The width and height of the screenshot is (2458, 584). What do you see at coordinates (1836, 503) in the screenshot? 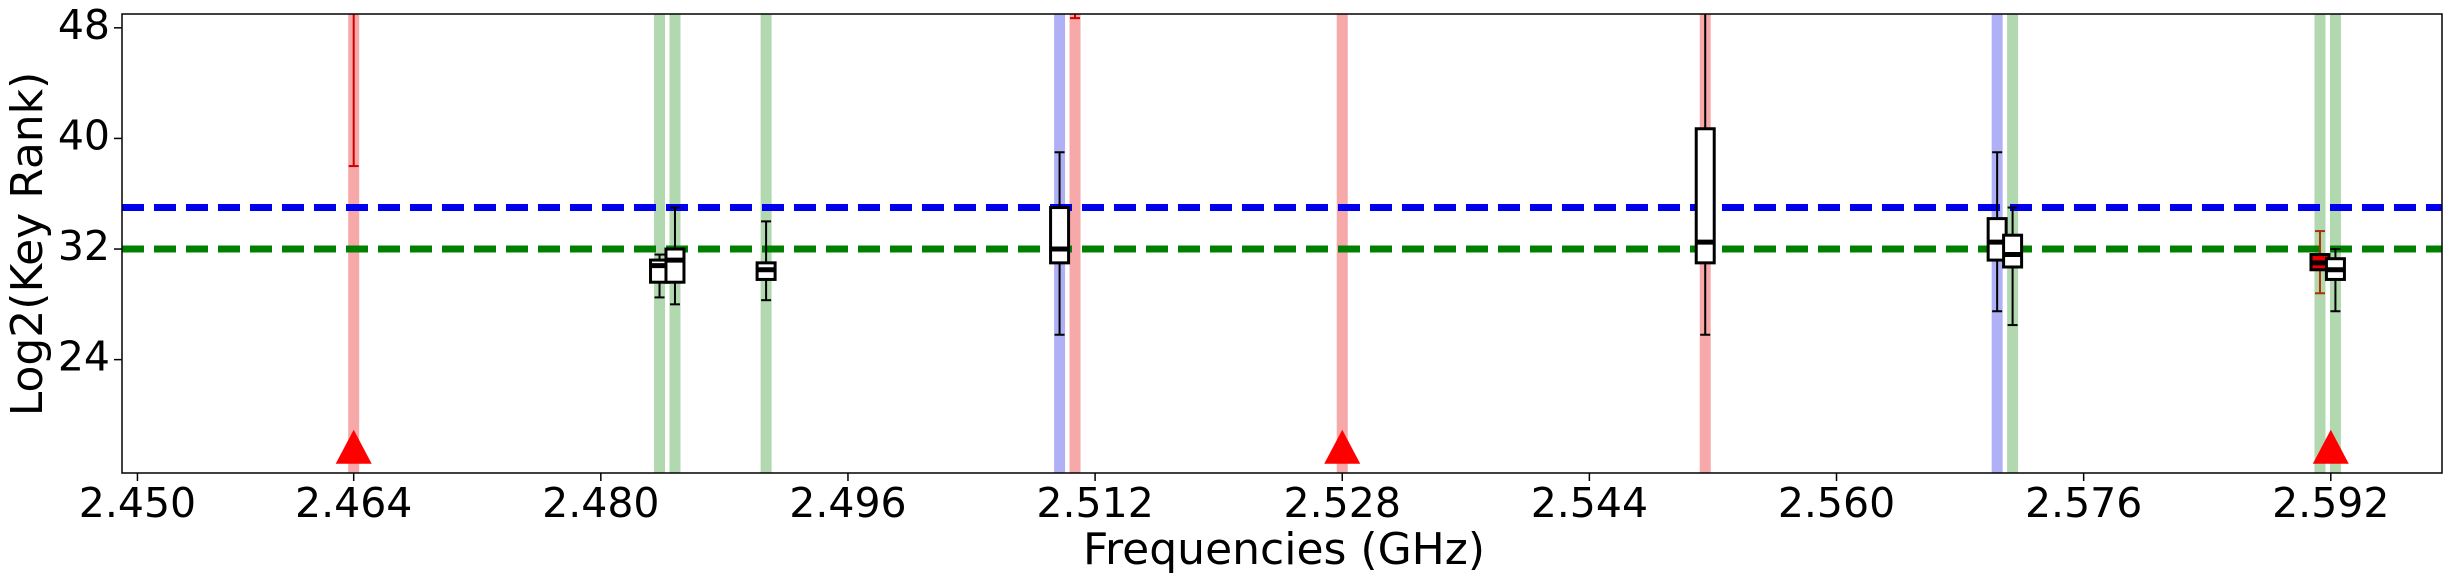
I see `x-tick-label: 2.560` at bounding box center [1836, 503].